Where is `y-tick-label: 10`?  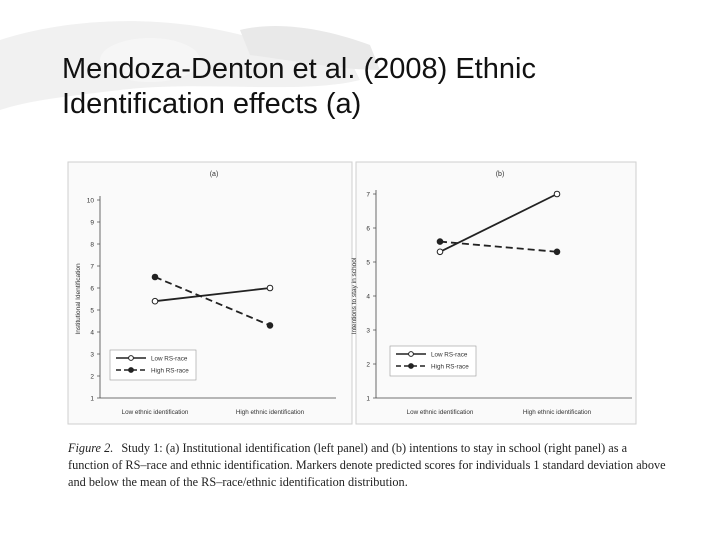
y-tick-label: 10 is located at coordinates (91, 201).